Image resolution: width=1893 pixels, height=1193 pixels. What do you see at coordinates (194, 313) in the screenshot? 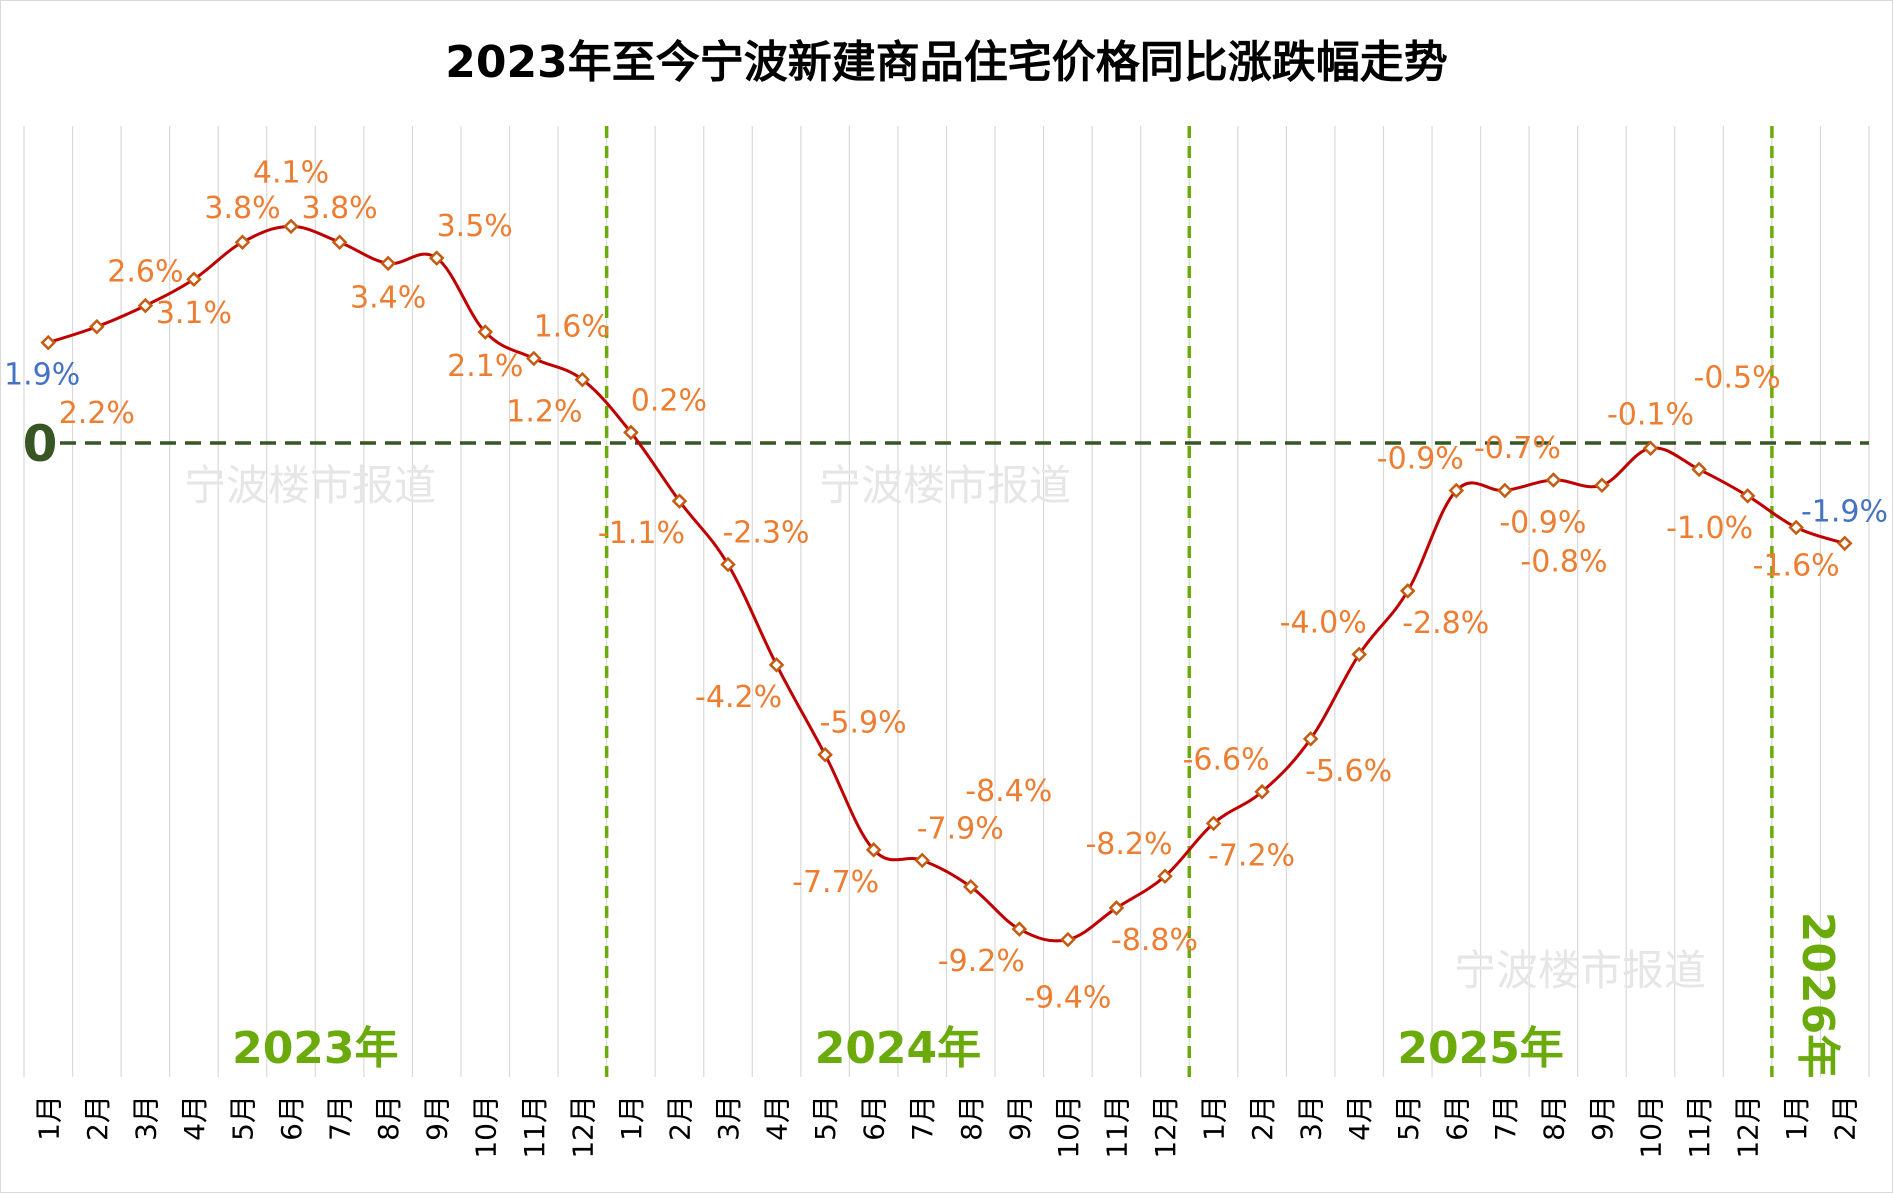
I see `data-label: 3.1%` at bounding box center [194, 313].